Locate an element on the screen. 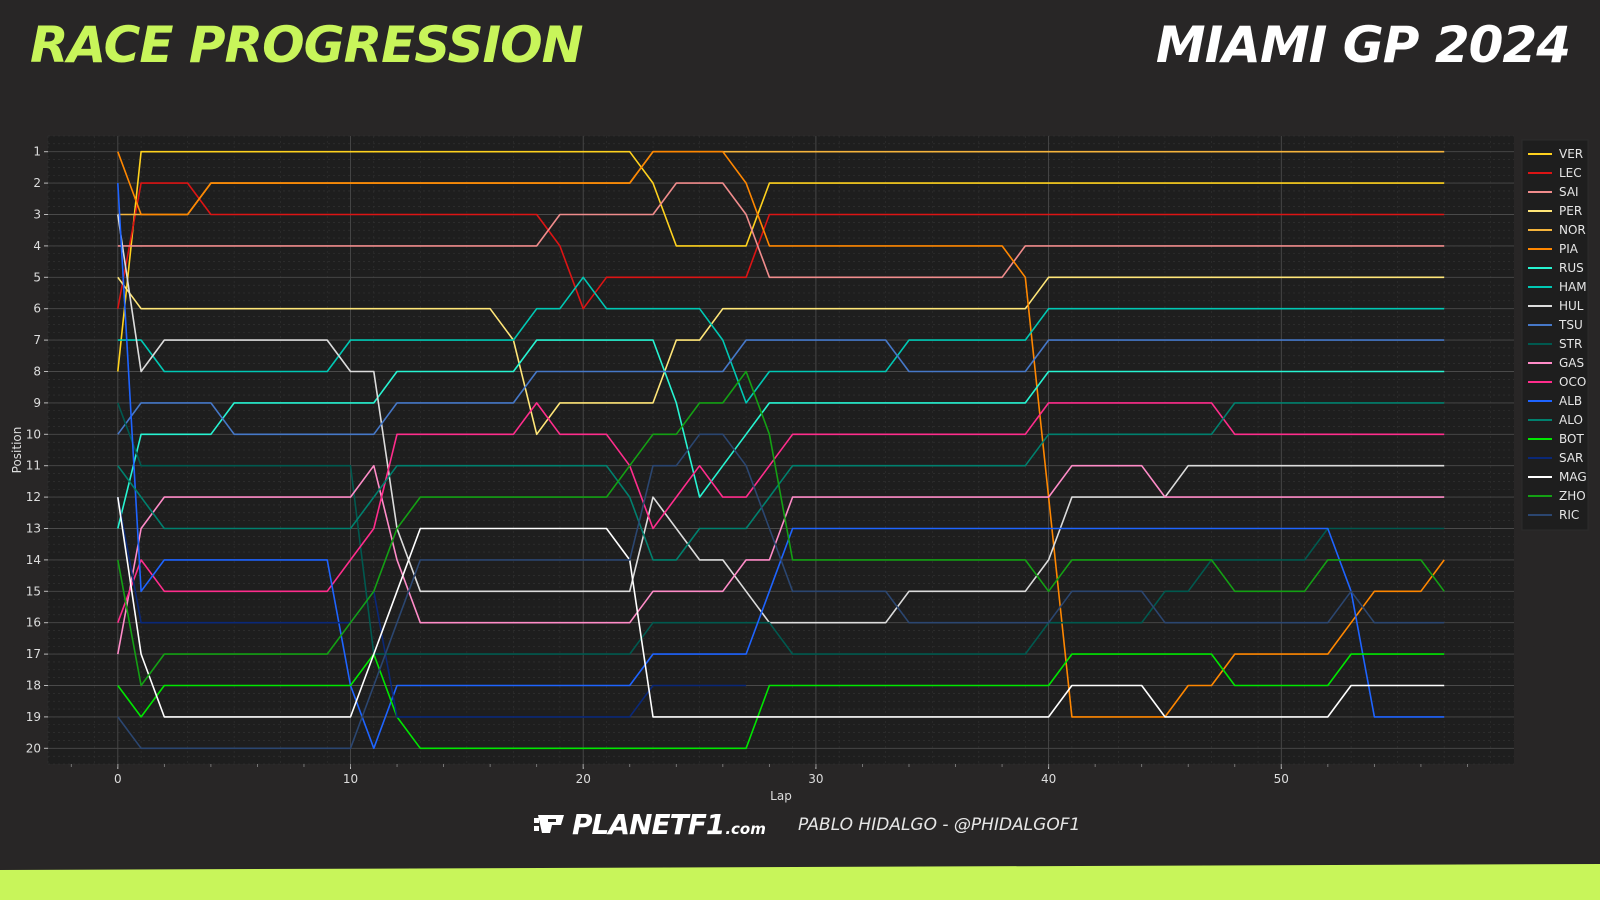 Image resolution: width=1600 pixels, height=900 pixels. legend-label: GAS is located at coordinates (1571, 363).